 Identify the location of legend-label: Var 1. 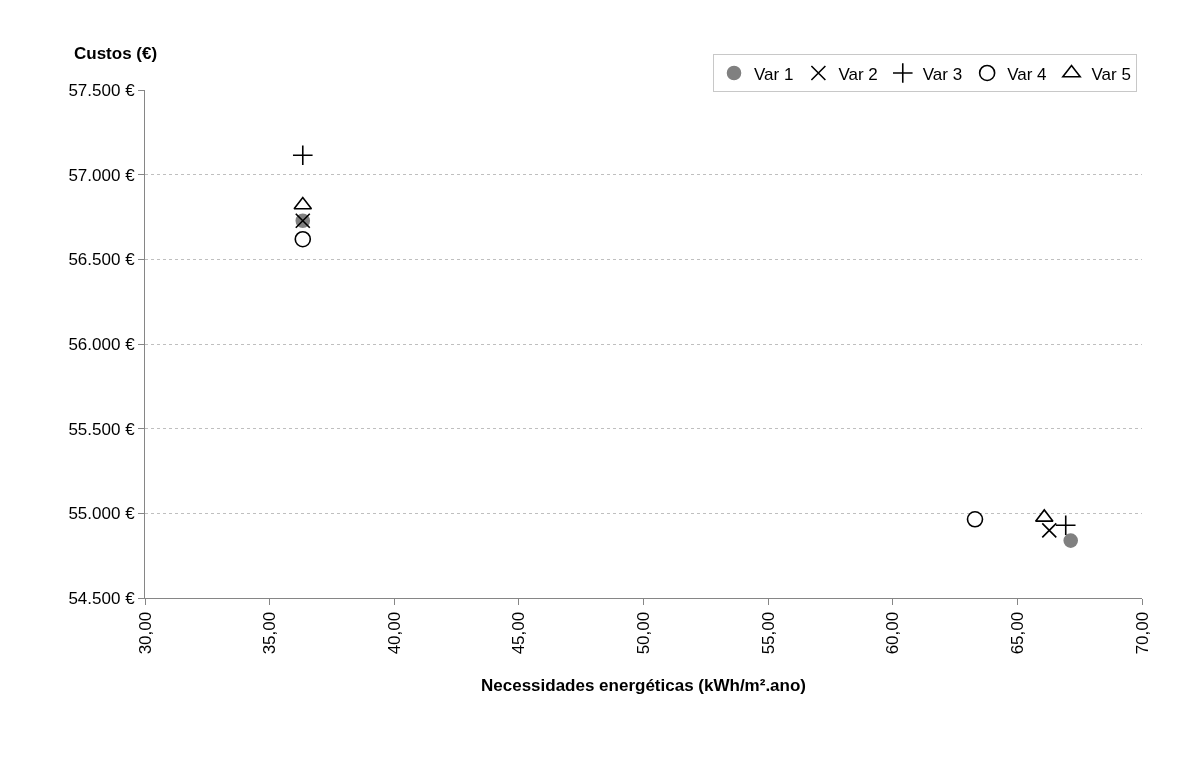
(774, 74).